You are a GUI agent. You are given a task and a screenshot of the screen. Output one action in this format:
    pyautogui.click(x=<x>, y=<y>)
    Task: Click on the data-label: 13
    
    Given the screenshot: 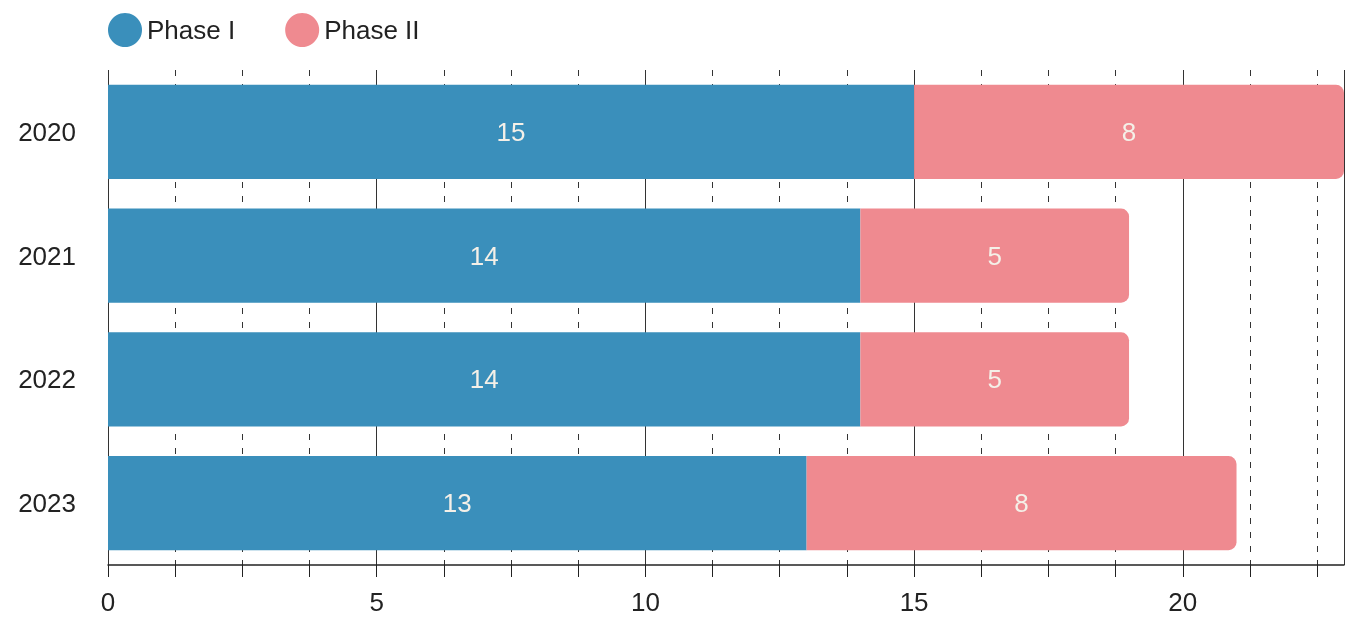 What is the action you would take?
    pyautogui.click(x=457, y=503)
    